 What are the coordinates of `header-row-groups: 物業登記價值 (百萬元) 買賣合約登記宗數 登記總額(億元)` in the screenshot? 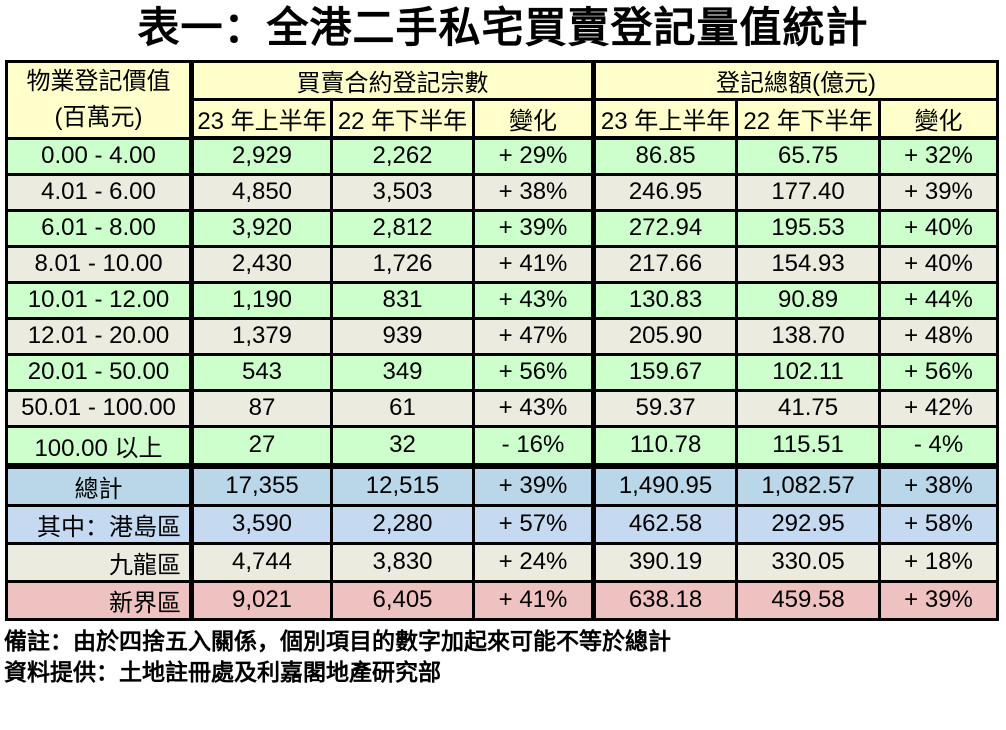 It's located at (502, 100).